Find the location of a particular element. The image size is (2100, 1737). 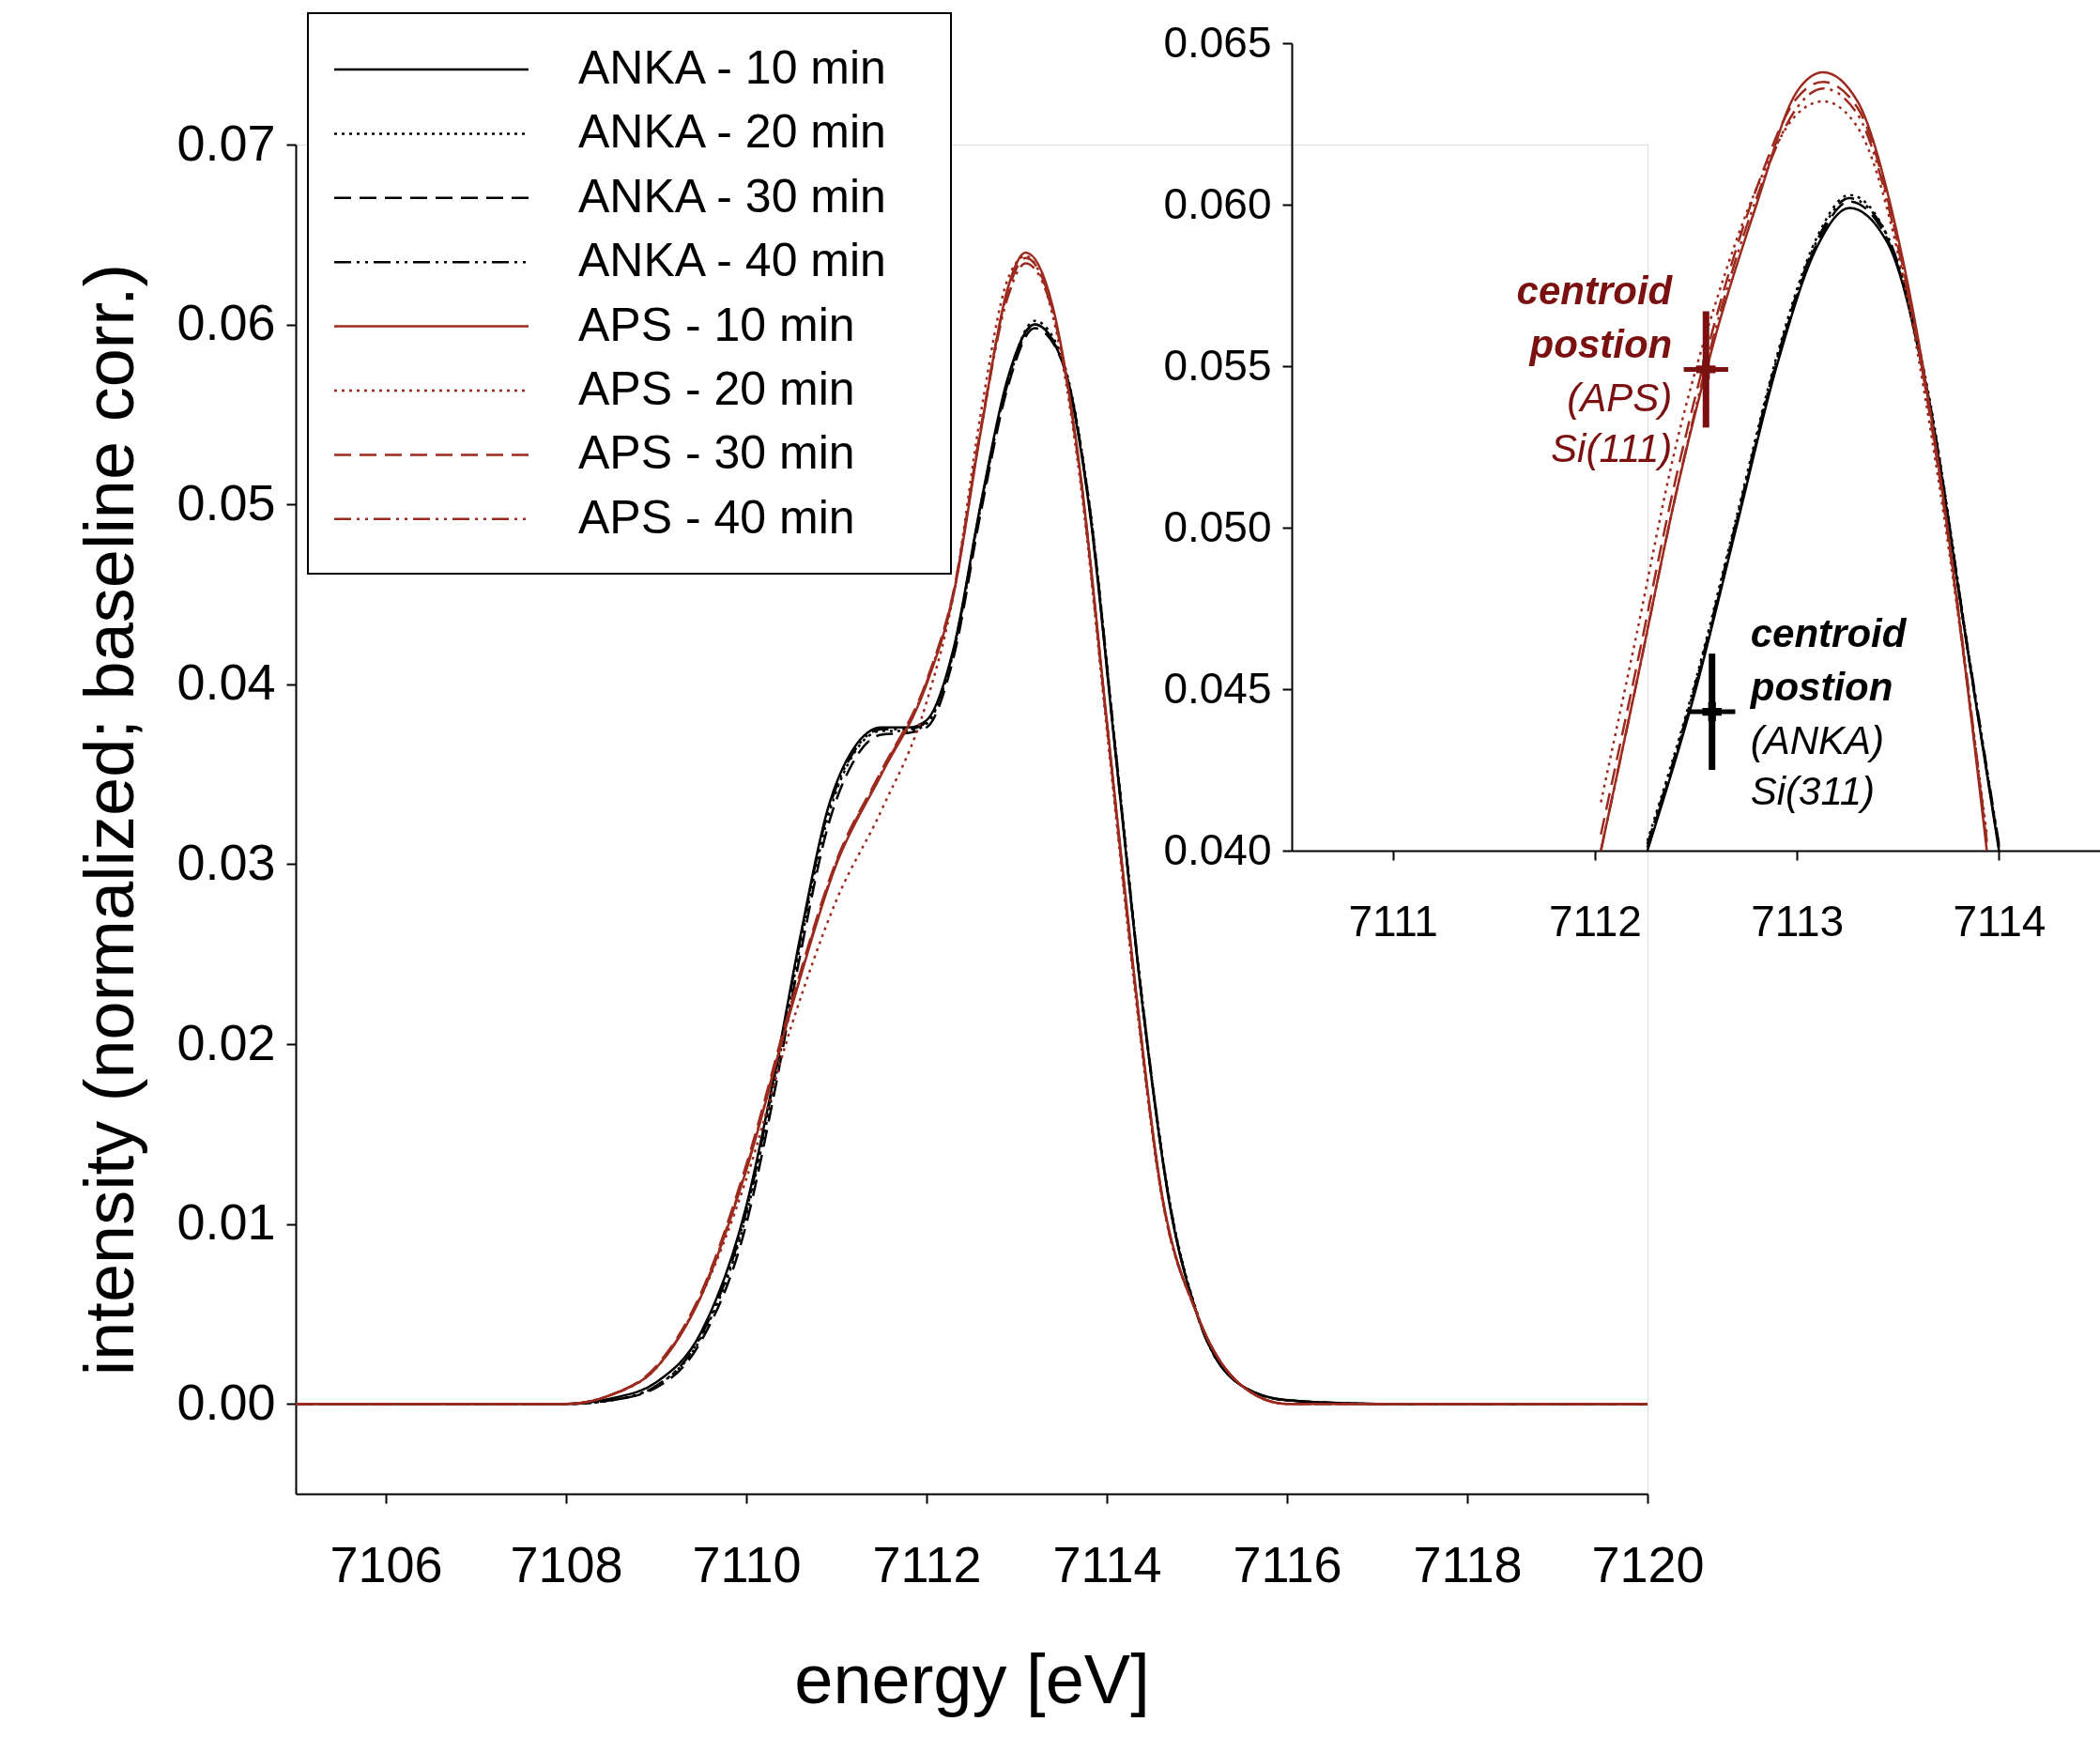

legend-label: ANKA - 10 min is located at coordinates (732, 67).